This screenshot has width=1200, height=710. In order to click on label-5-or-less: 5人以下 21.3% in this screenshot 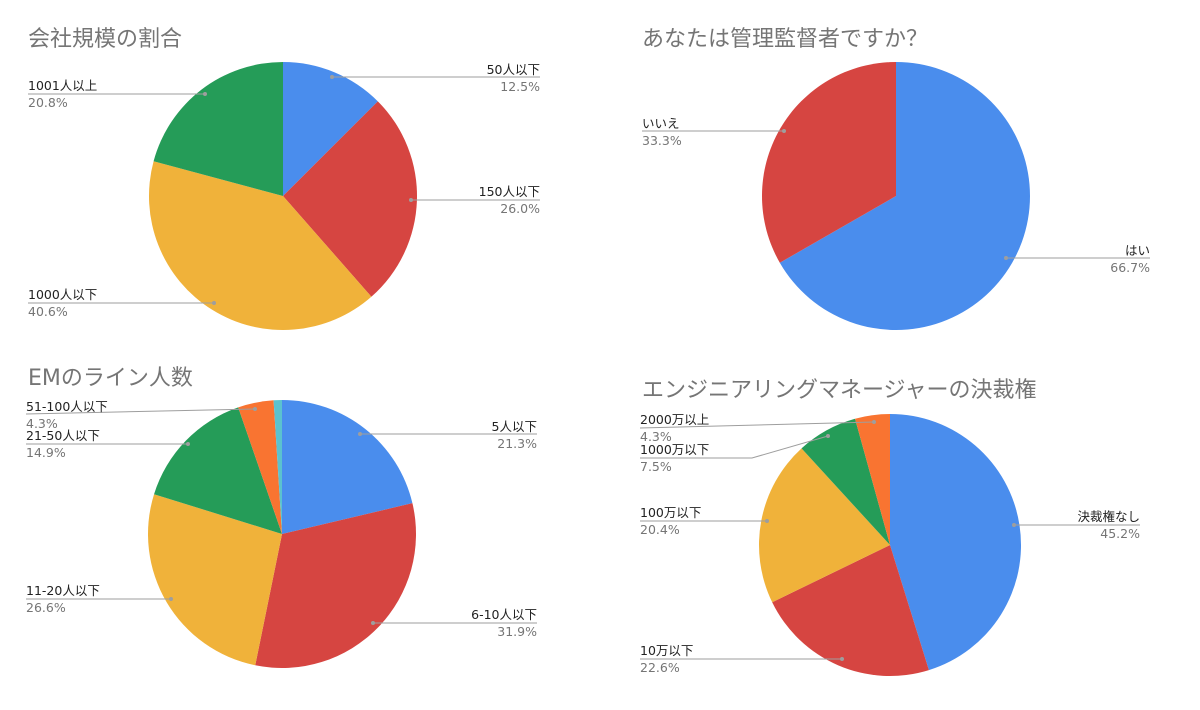, I will do `click(447, 435)`.